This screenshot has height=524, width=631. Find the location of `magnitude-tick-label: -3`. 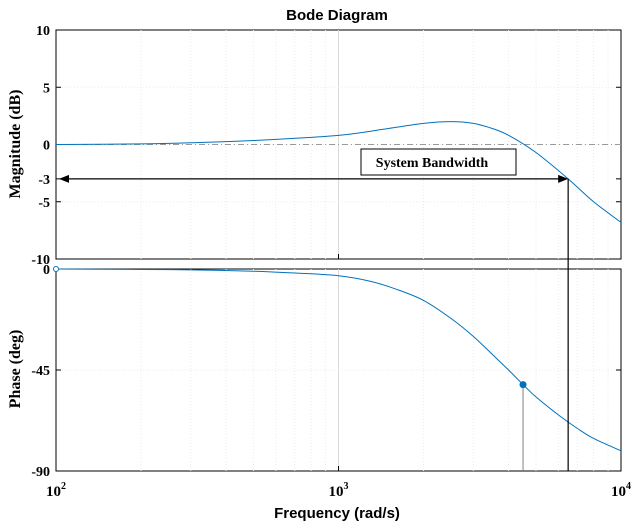

magnitude-tick-label: -3 is located at coordinates (44, 180).